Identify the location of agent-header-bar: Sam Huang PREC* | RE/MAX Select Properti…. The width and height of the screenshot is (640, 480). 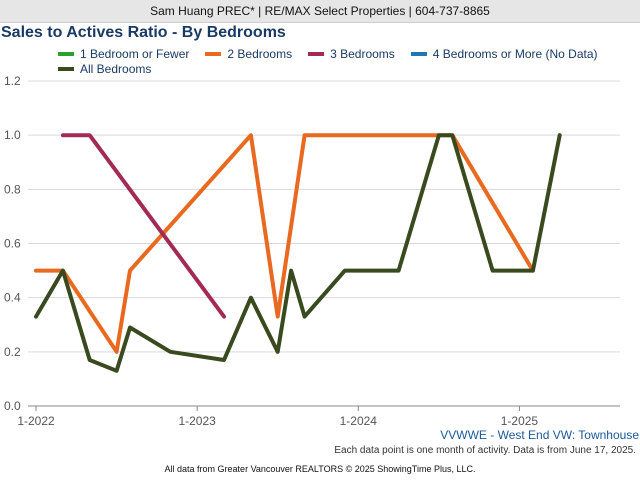
(320, 11).